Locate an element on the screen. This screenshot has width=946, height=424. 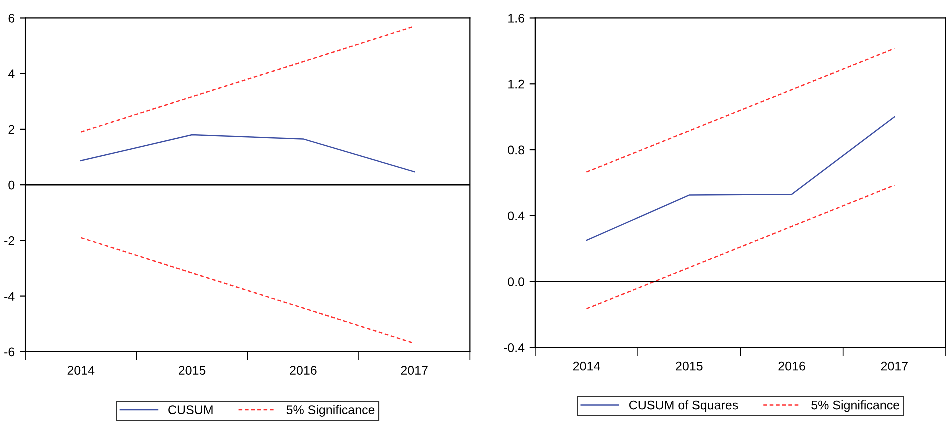
y-tick-label: -6 is located at coordinates (9, 352).